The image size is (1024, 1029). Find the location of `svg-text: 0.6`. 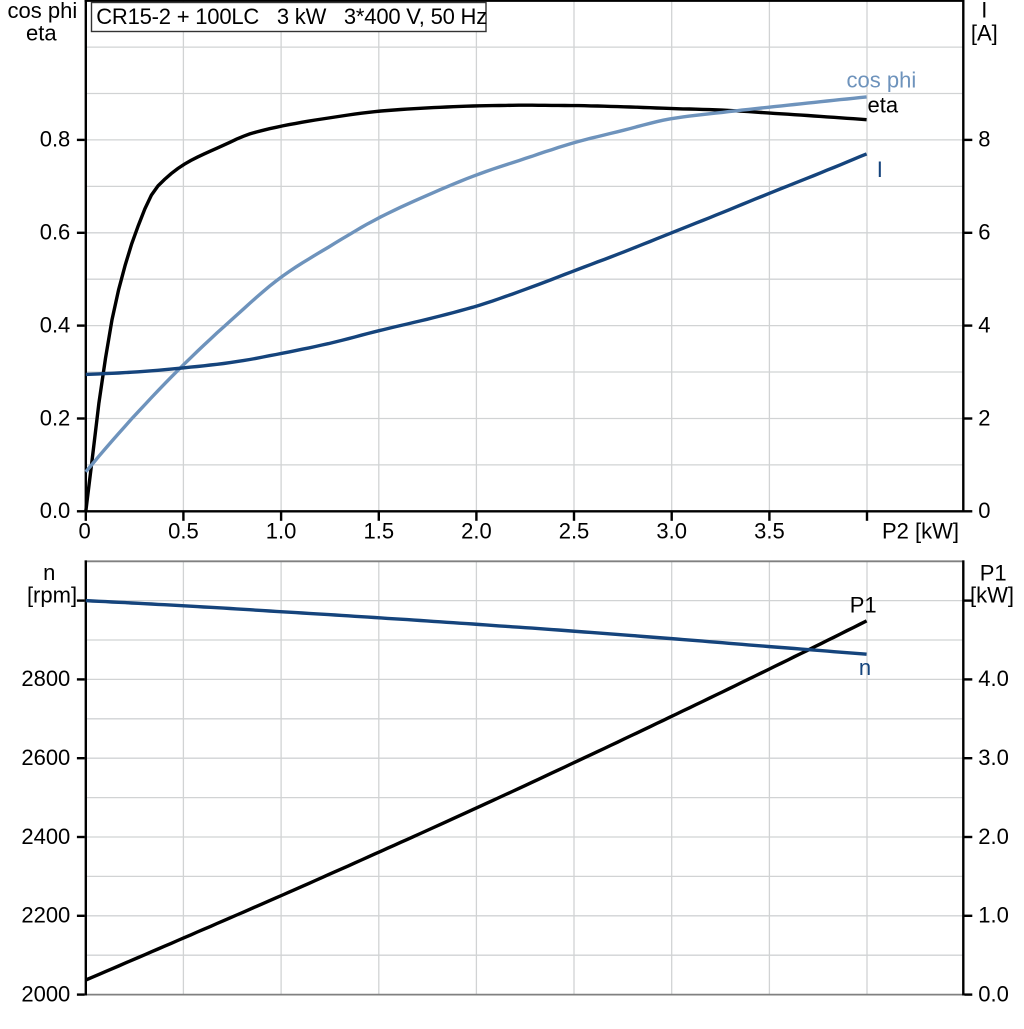

svg-text: 0.6 is located at coordinates (55, 232).